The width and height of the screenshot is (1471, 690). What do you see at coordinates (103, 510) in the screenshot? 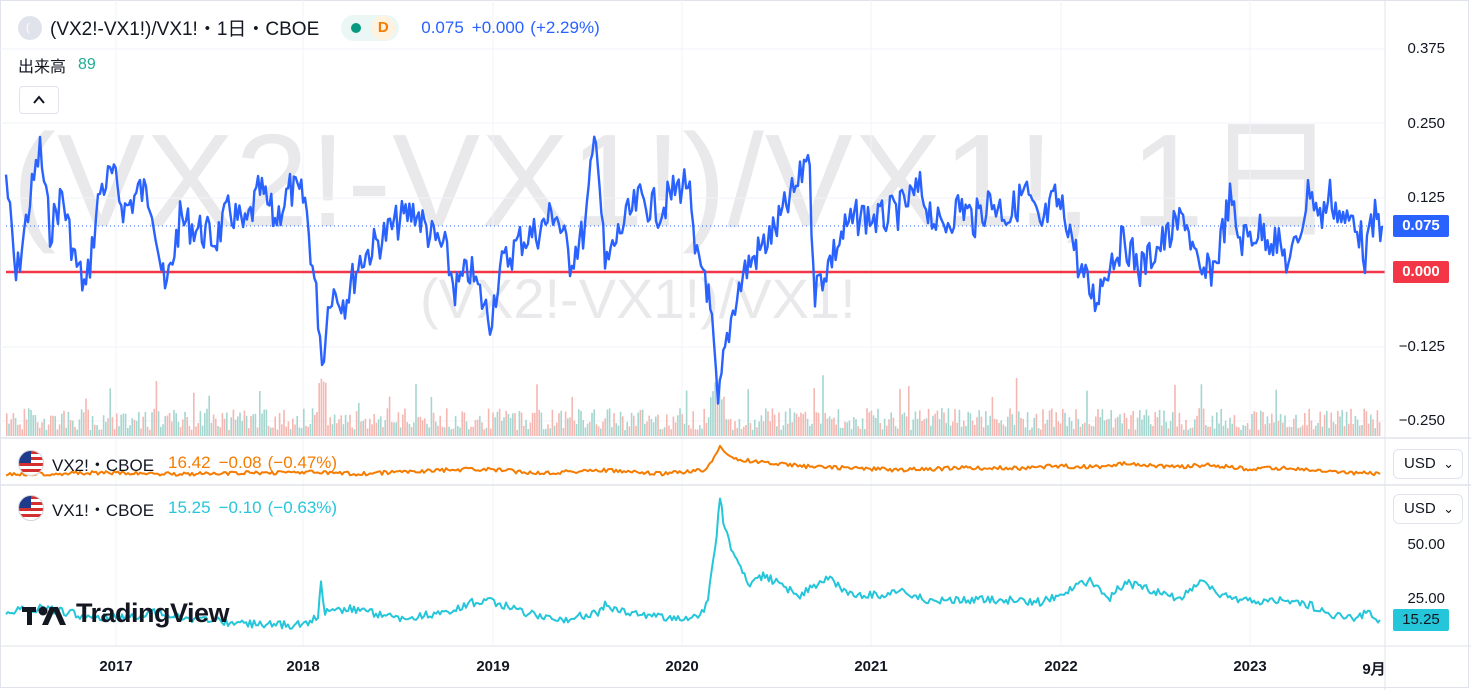
I see `vx1-symbol: VX1!・CBOE` at bounding box center [103, 510].